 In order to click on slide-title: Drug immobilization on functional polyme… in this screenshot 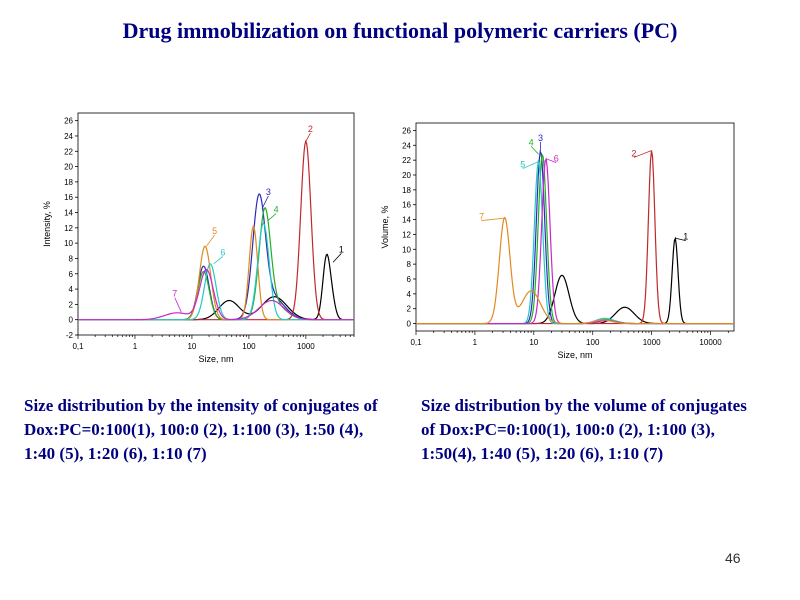, I will do `click(400, 30)`.